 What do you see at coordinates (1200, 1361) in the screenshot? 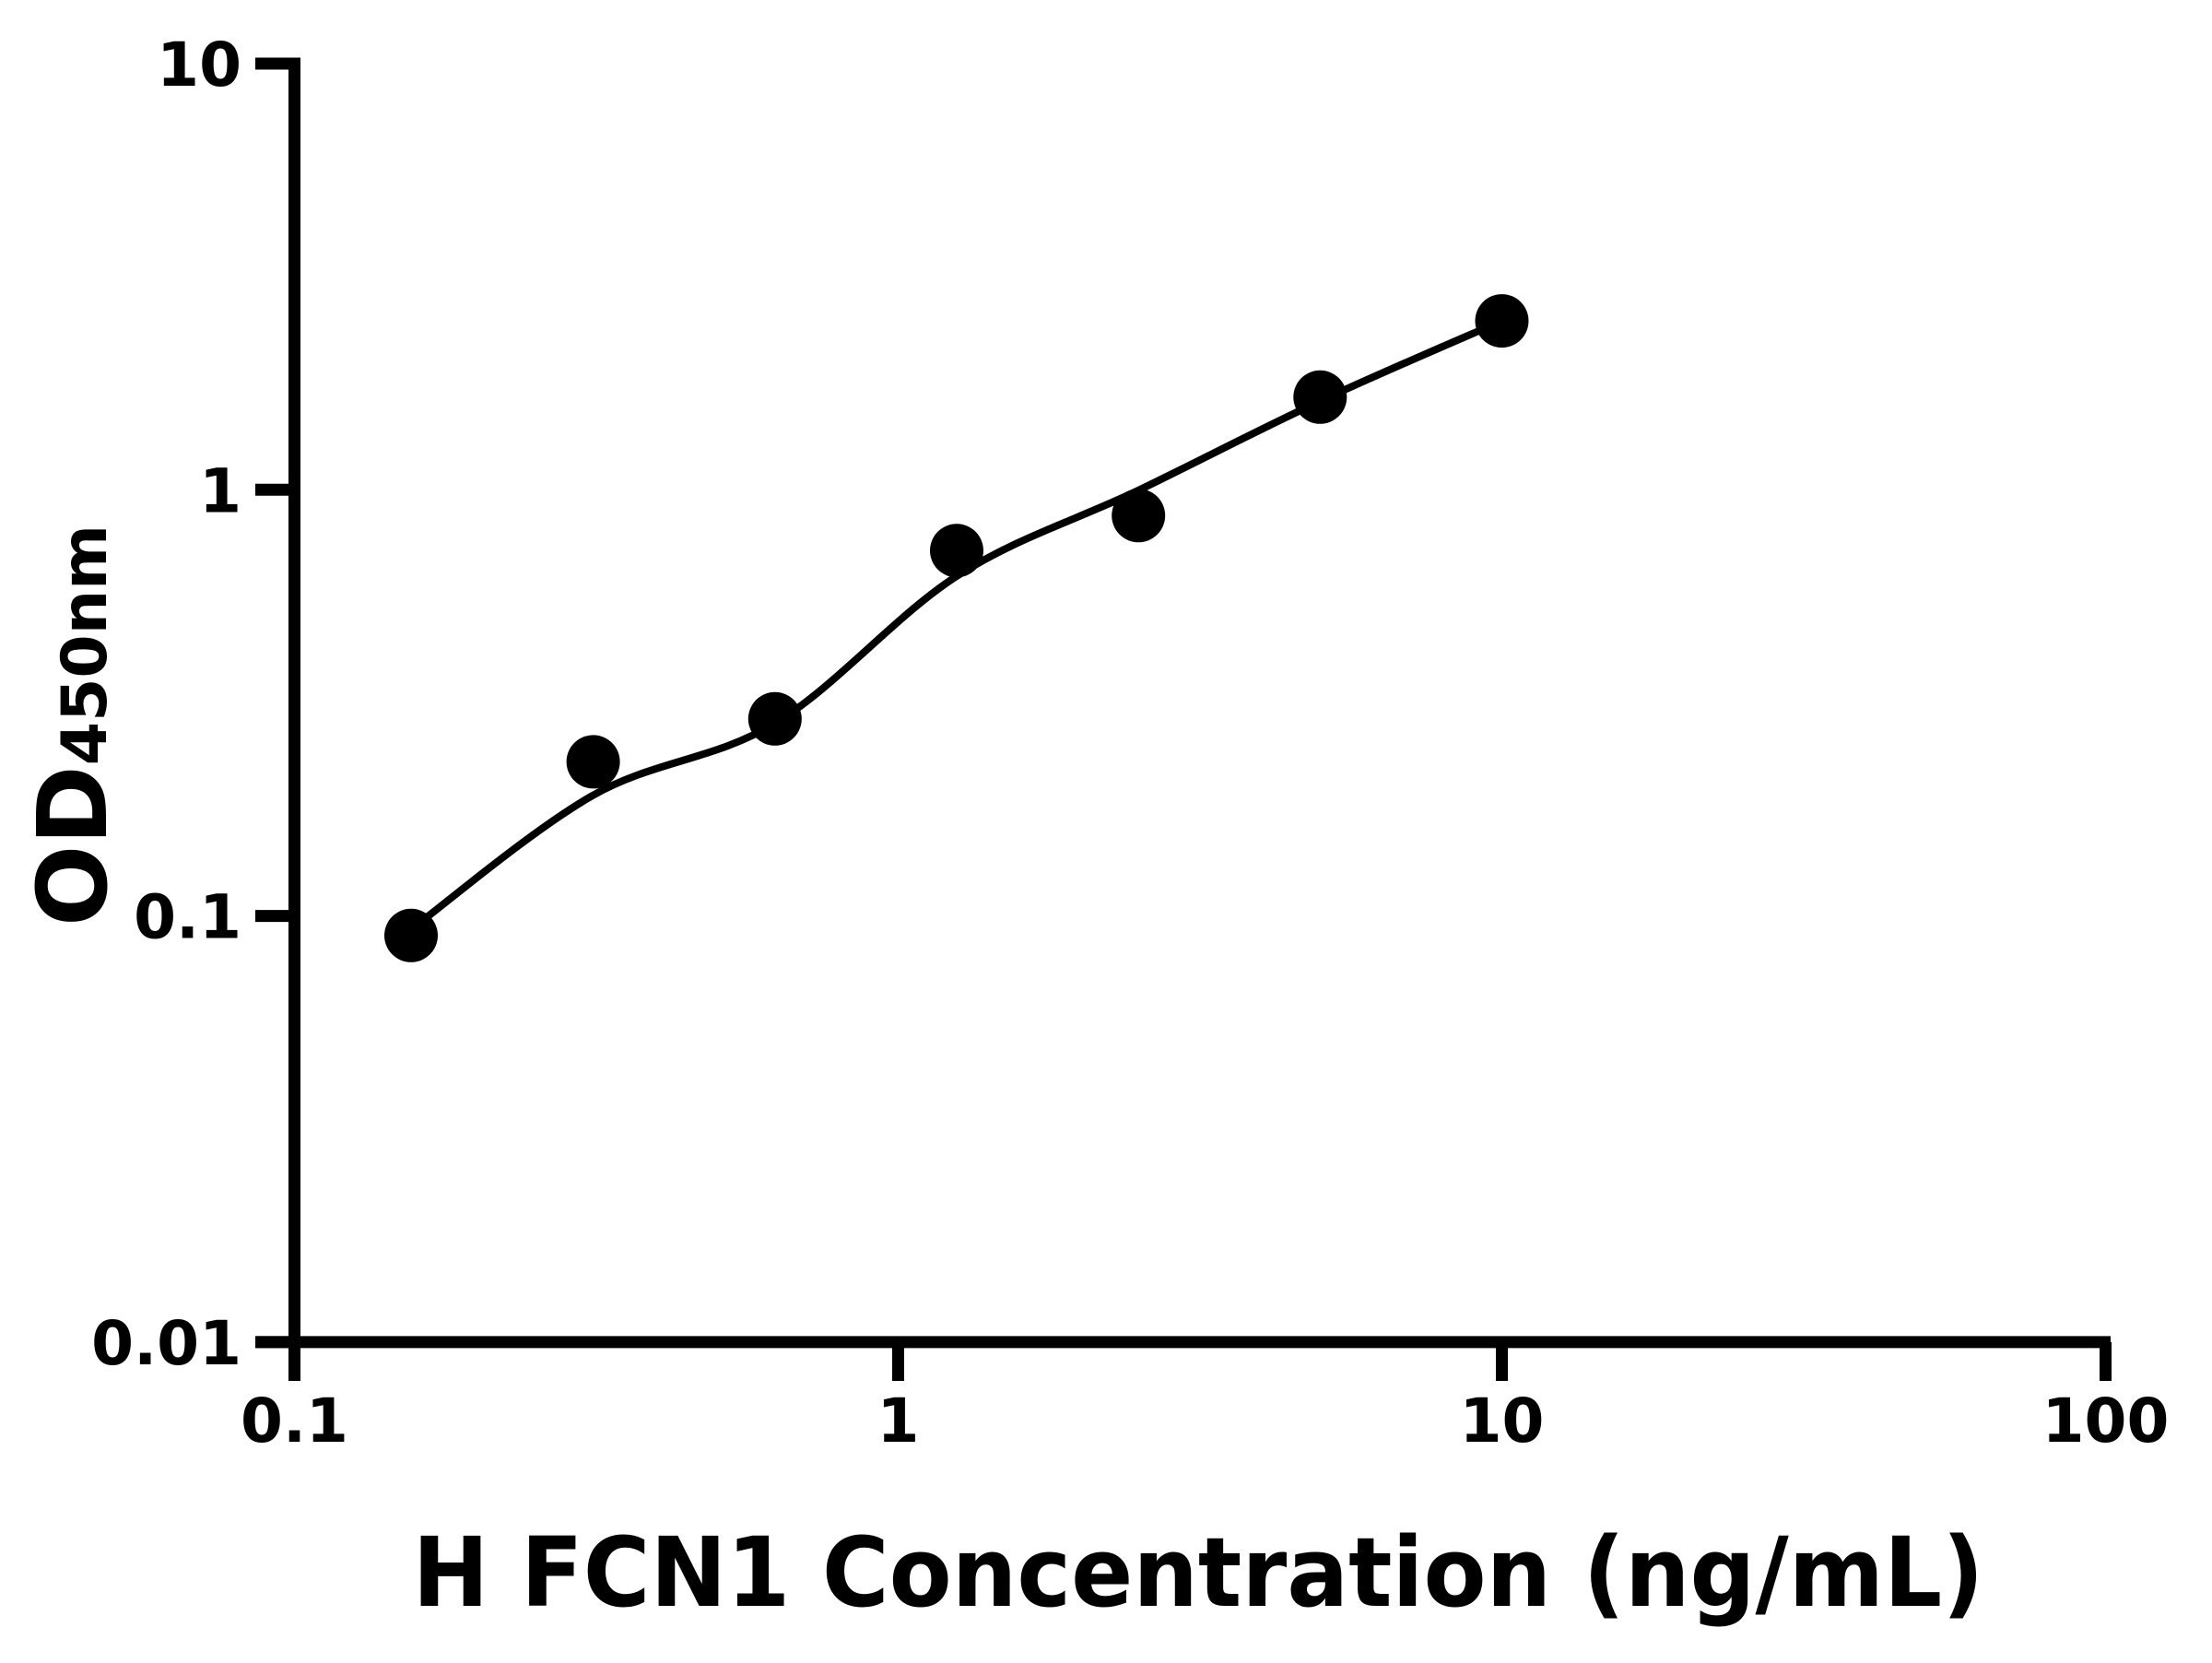
I see `x-axis-ticks` at bounding box center [1200, 1361].